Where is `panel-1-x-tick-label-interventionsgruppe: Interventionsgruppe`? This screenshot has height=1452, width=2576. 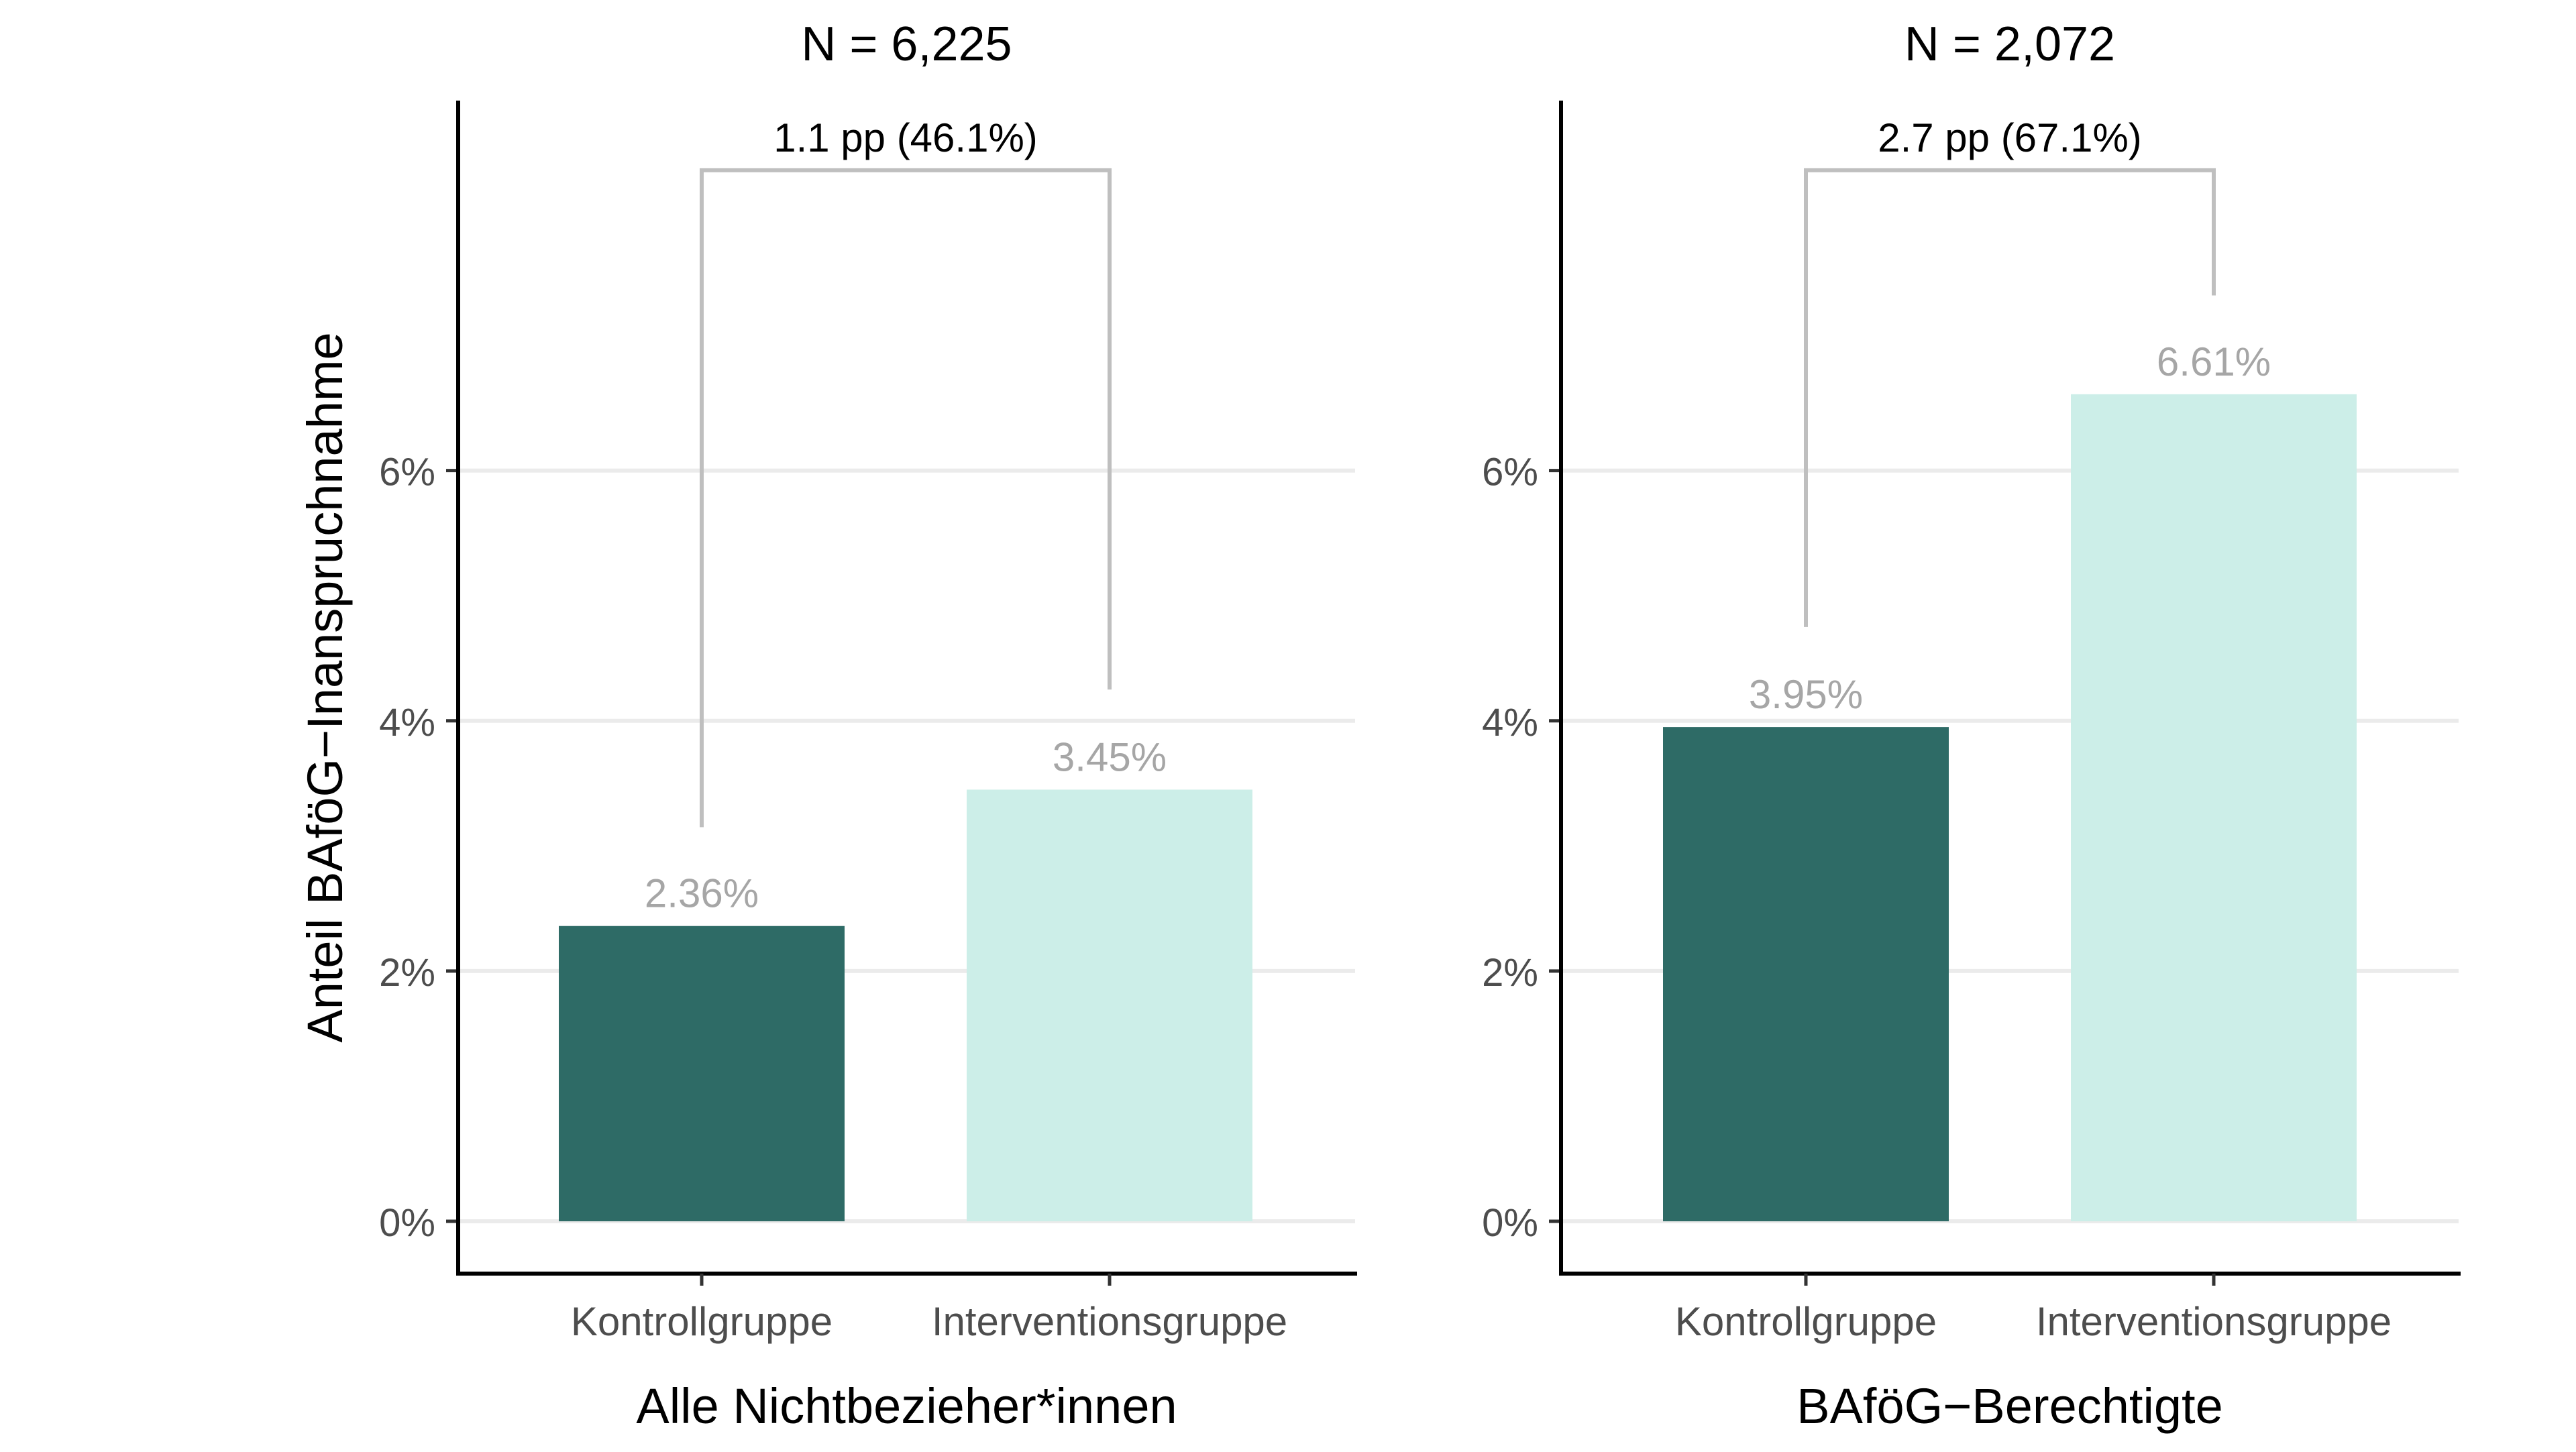 panel-1-x-tick-label-interventionsgruppe: Interventionsgruppe is located at coordinates (1109, 1321).